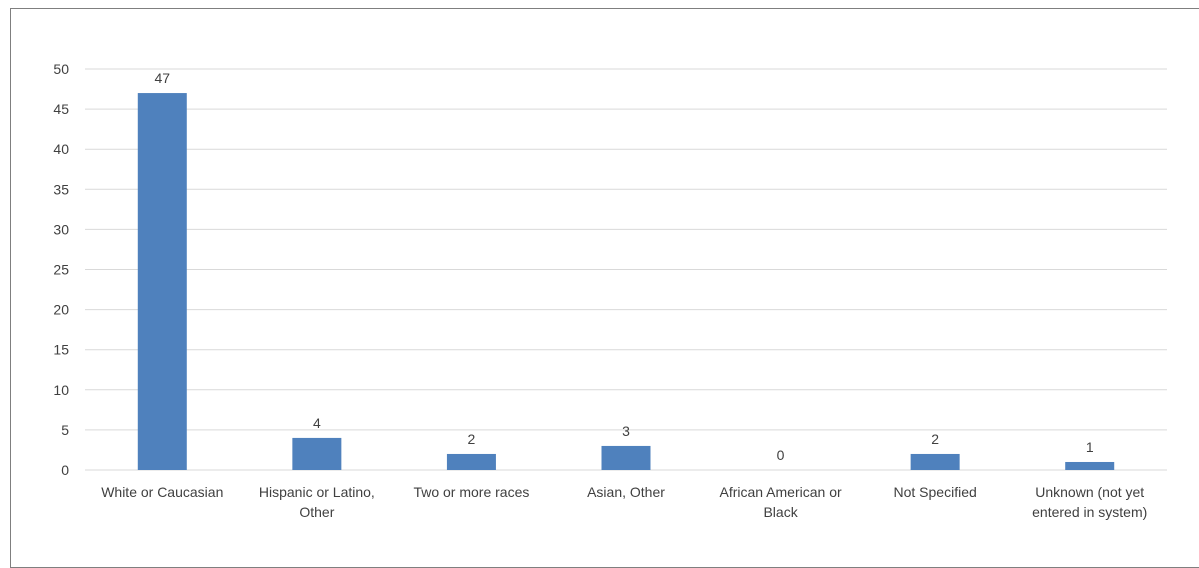 Image resolution: width=1199 pixels, height=568 pixels. Describe the element at coordinates (1090, 447) in the screenshot. I see `data-label: 1` at that location.